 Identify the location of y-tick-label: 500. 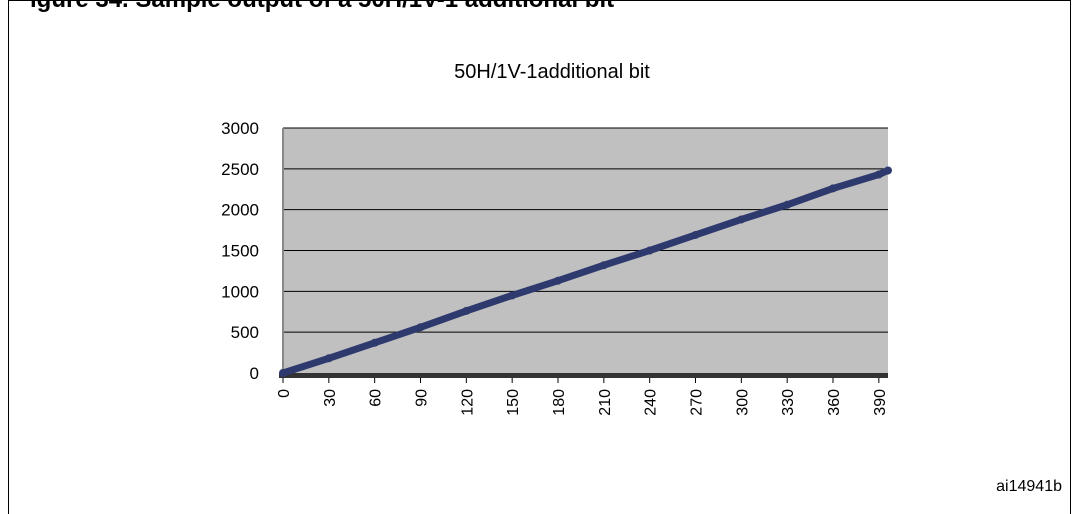
(245, 332).